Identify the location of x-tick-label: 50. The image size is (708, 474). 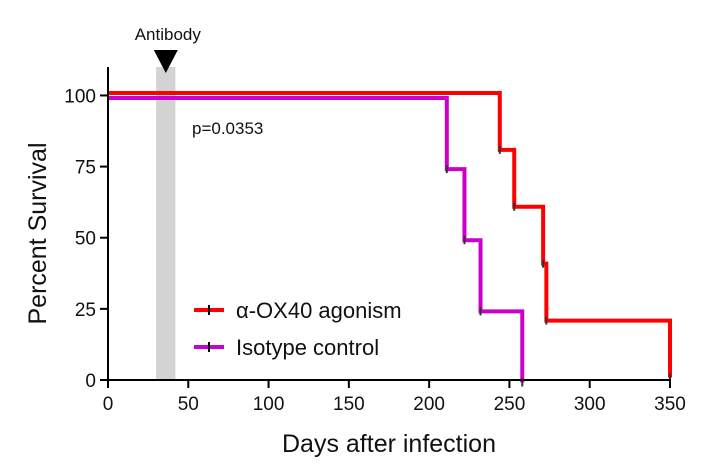
(188, 404).